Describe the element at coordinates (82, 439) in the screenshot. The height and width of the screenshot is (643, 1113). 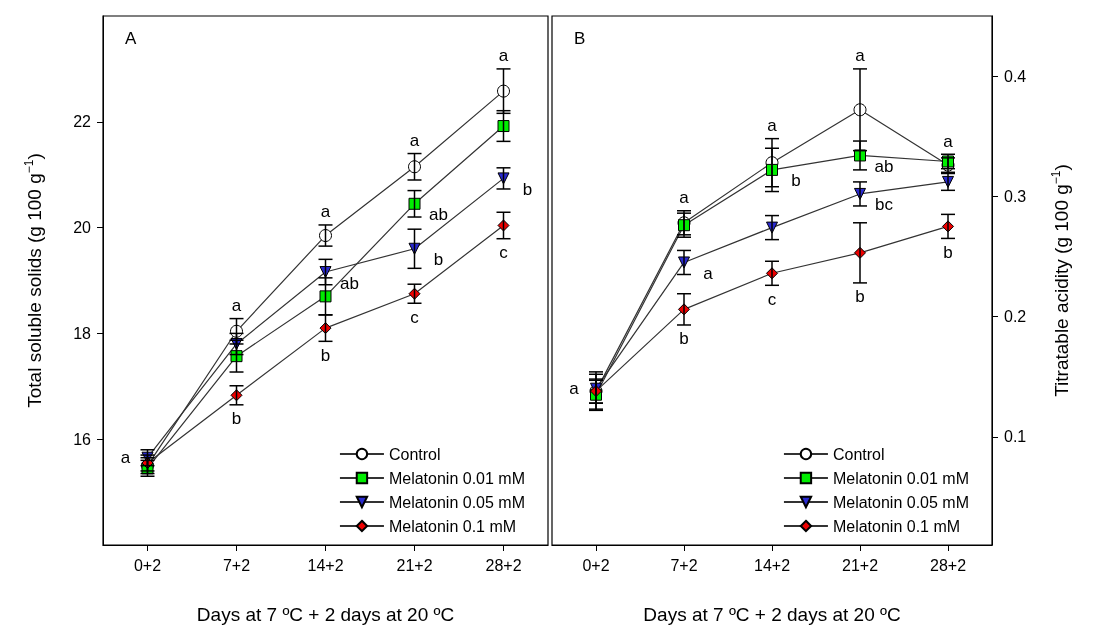
I see `y-tick-label: 16` at that location.